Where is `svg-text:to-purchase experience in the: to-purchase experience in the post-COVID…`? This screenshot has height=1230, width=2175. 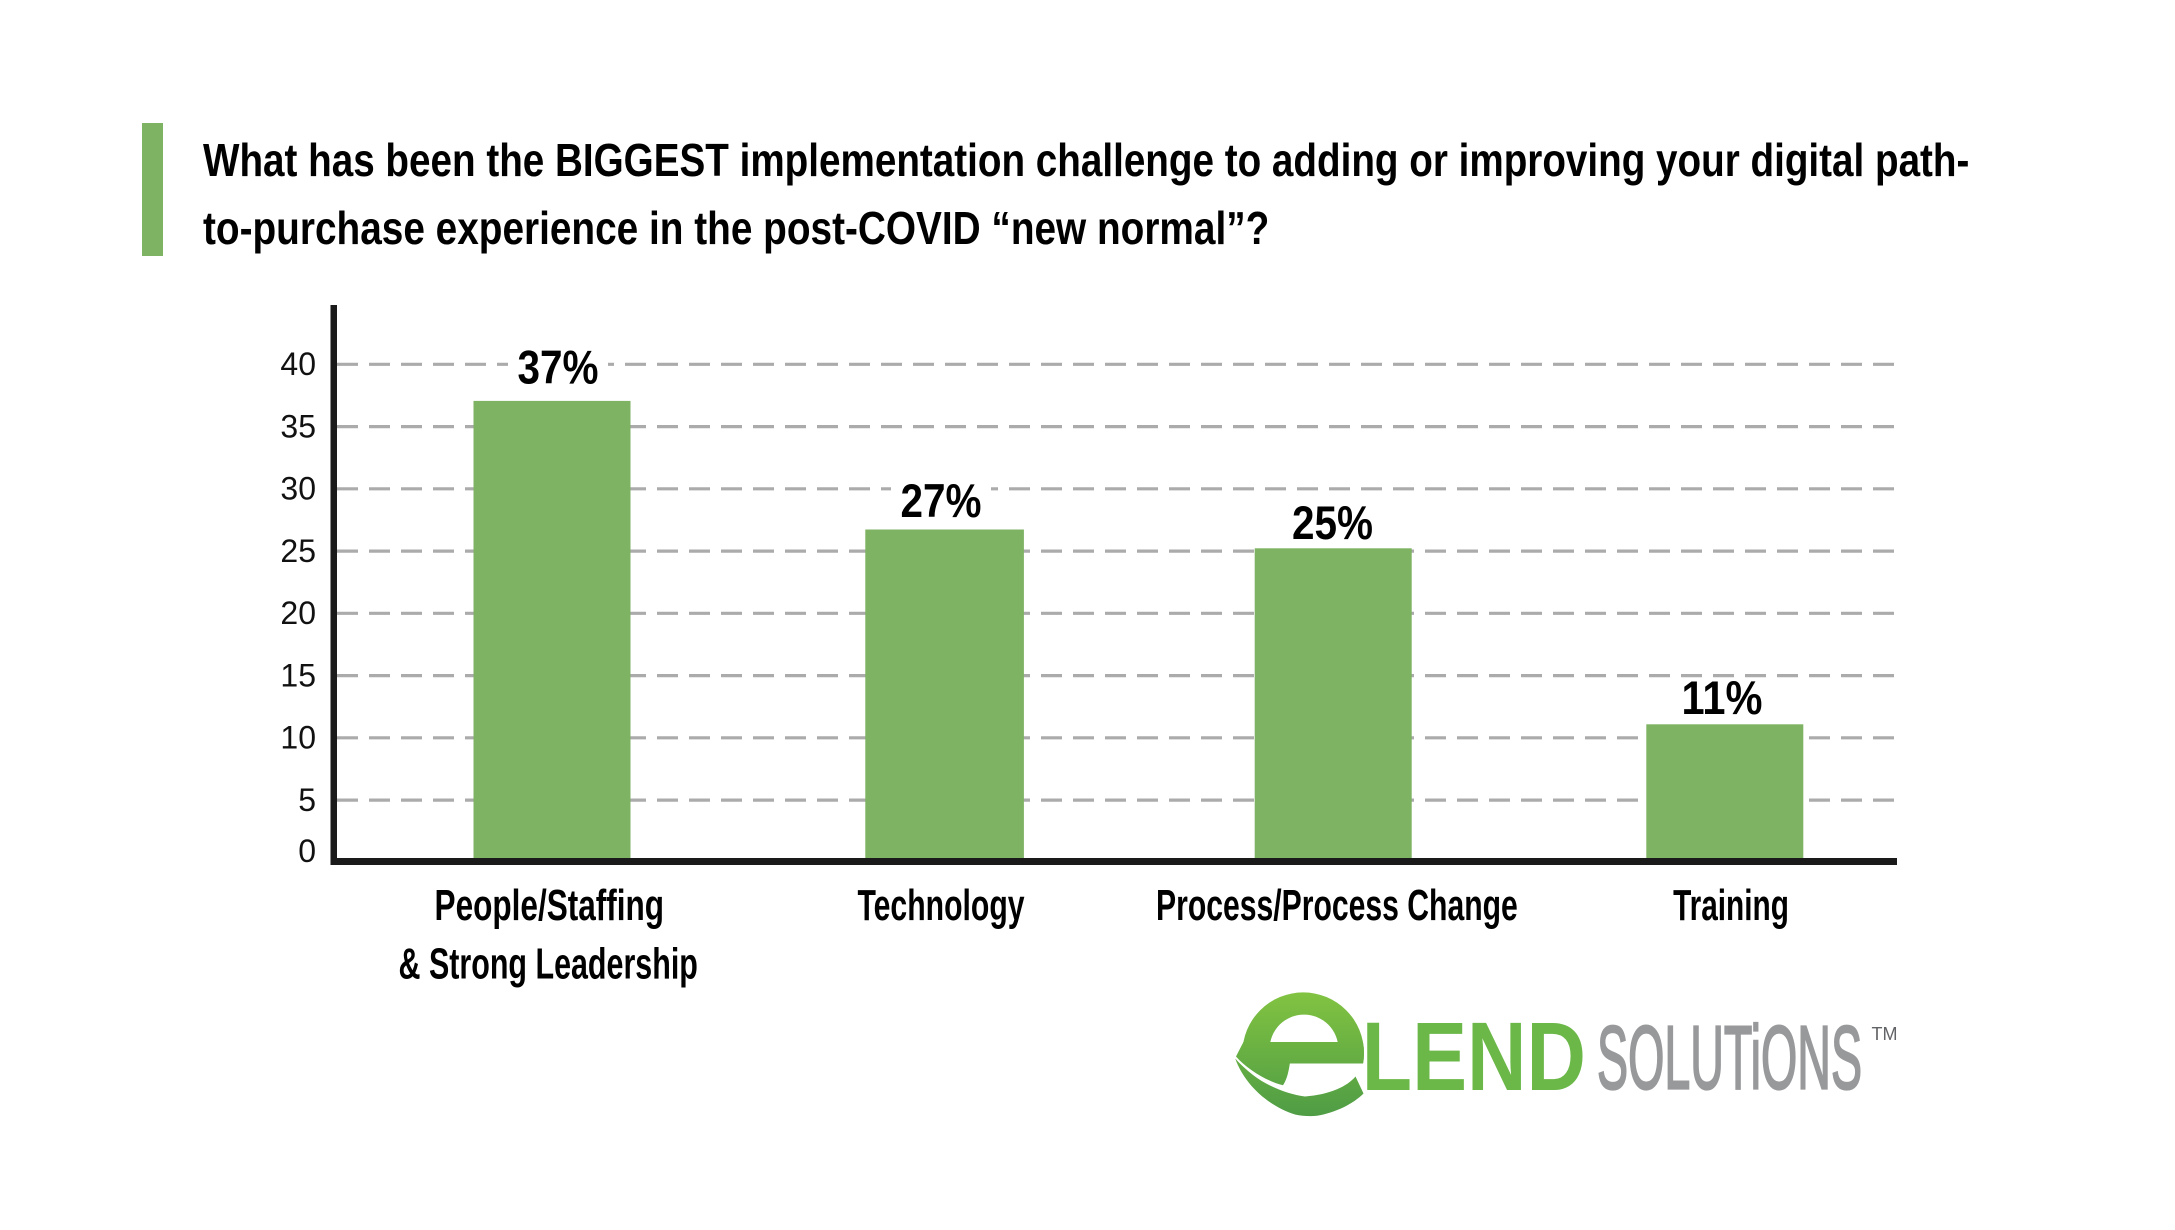
svg-text:to-purchase experience in the: to-purchase experience in the post-COVID… is located at coordinates (736, 229).